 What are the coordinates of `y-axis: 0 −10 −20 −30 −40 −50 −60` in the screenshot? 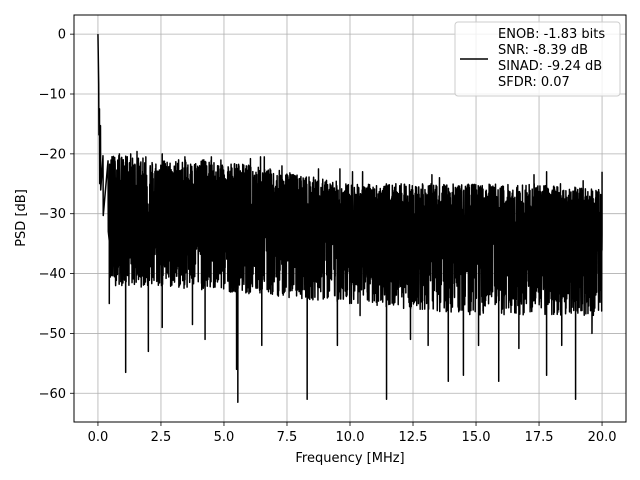 It's located at (56, 215).